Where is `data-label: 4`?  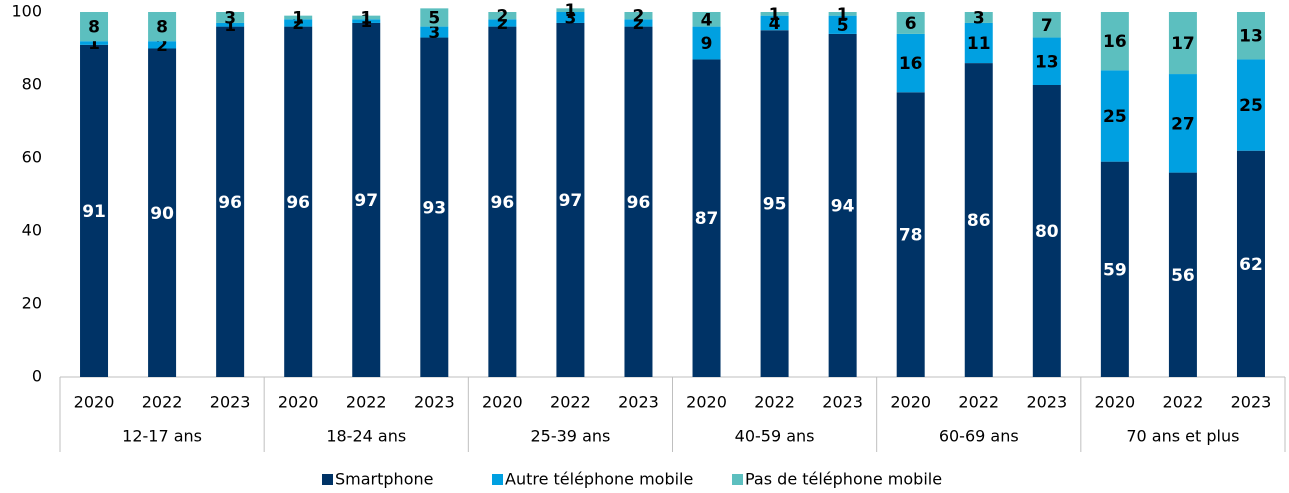 data-label: 4 is located at coordinates (775, 24).